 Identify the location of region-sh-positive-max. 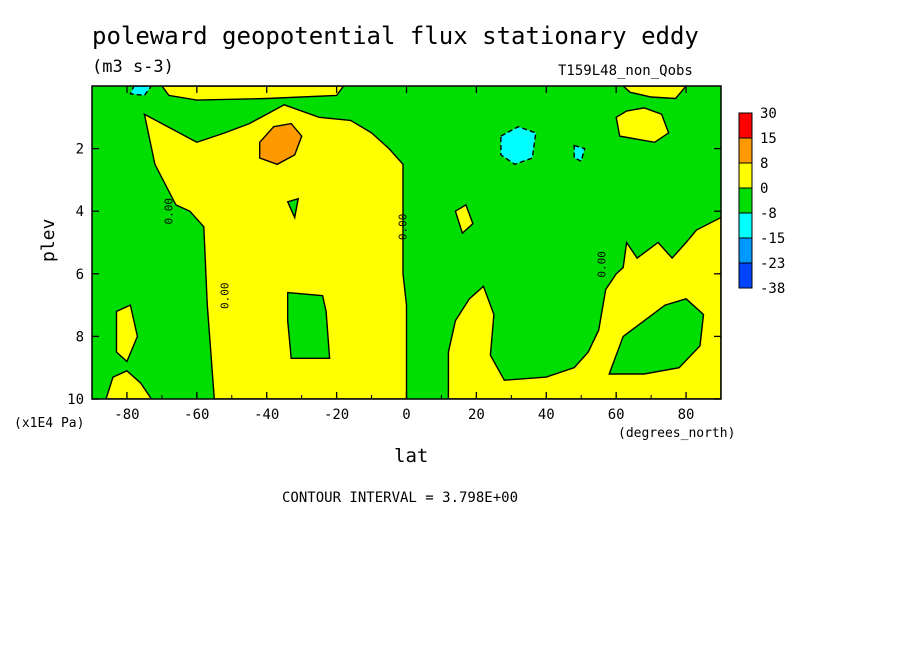
(281, 144).